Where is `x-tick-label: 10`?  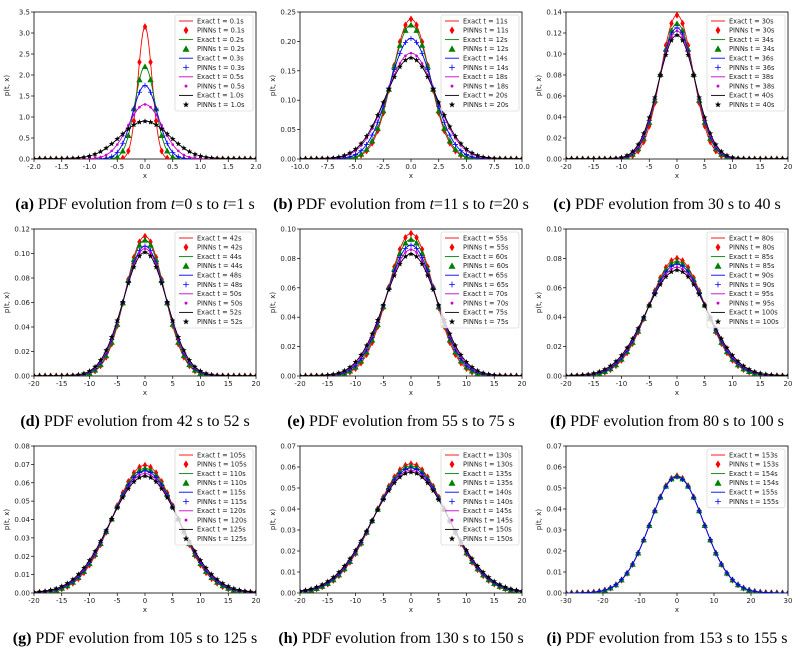
x-tick-label: 10 is located at coordinates (732, 167).